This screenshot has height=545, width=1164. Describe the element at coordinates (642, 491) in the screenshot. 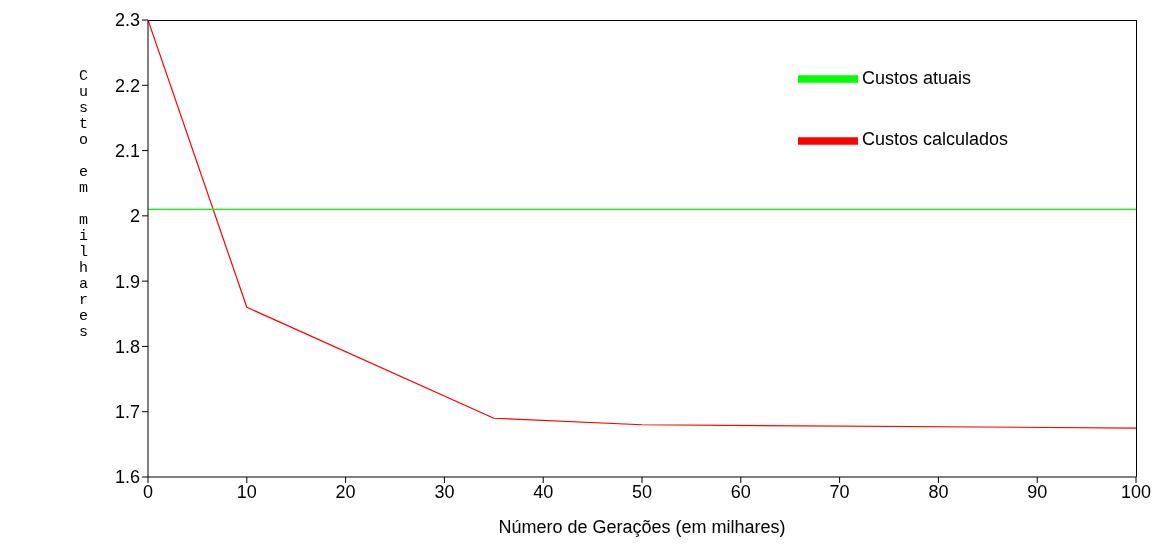

I see `x-tick-label: 50` at that location.